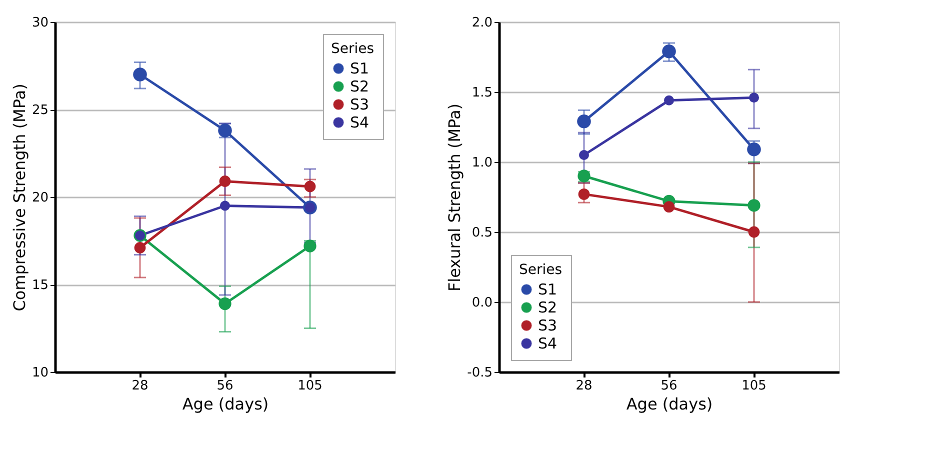  I want to click on y-axis-title: Flexural Strength (MPa), so click(454, 197).